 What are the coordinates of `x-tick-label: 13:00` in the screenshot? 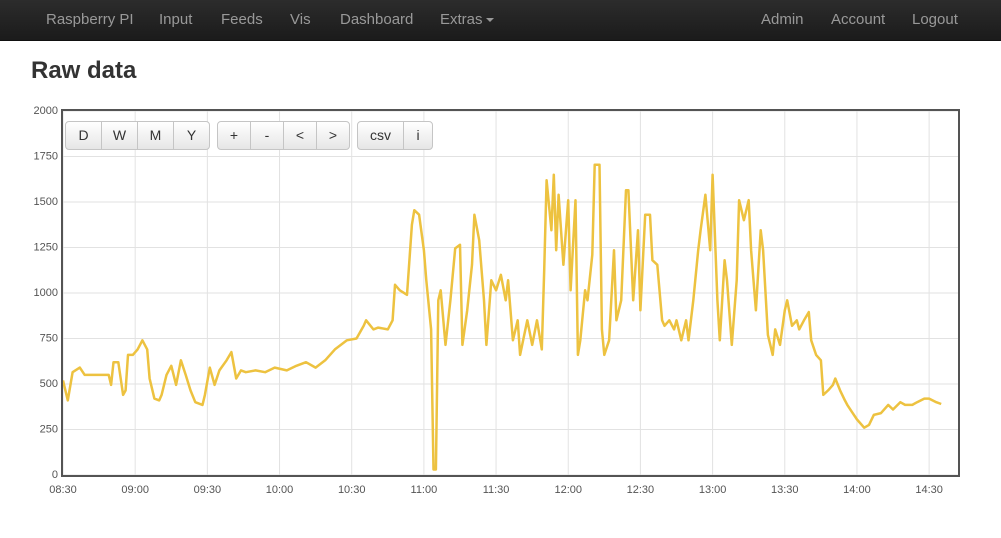 It's located at (713, 490).